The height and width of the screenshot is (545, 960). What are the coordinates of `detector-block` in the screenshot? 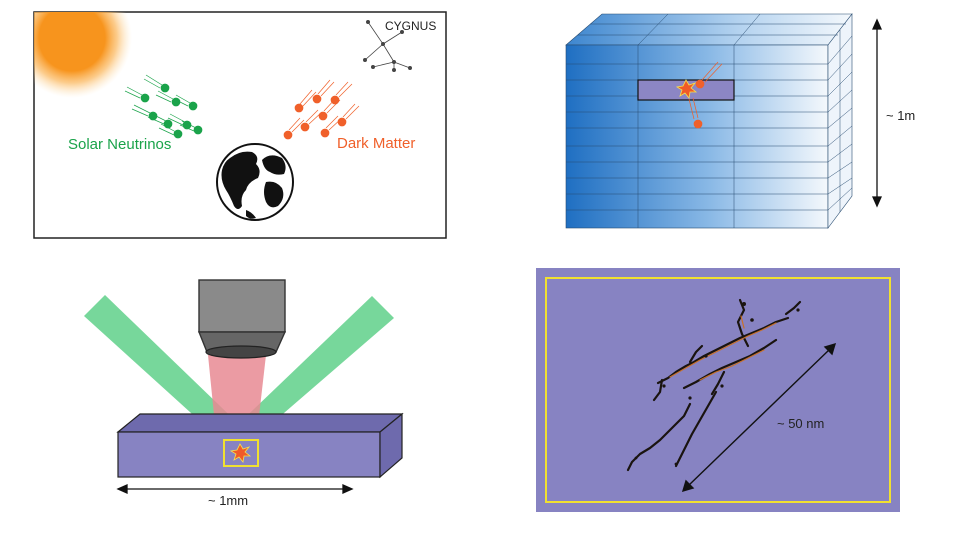 It's located at (709, 121).